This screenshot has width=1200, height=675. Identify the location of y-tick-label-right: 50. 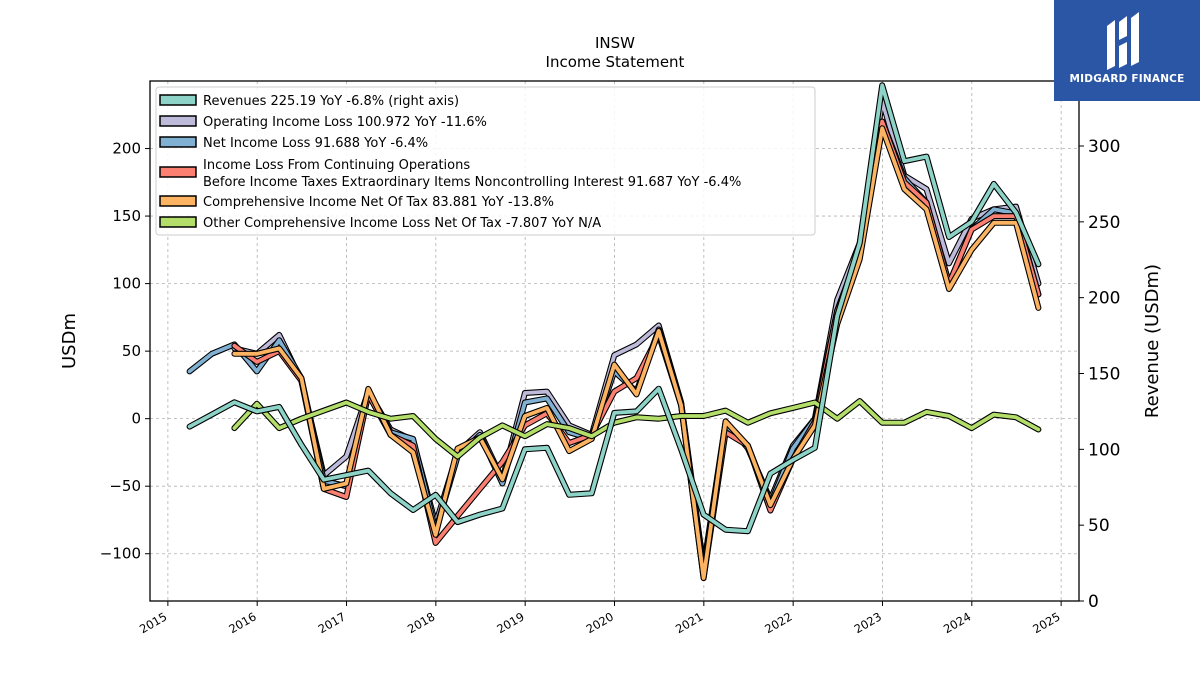
(1099, 526).